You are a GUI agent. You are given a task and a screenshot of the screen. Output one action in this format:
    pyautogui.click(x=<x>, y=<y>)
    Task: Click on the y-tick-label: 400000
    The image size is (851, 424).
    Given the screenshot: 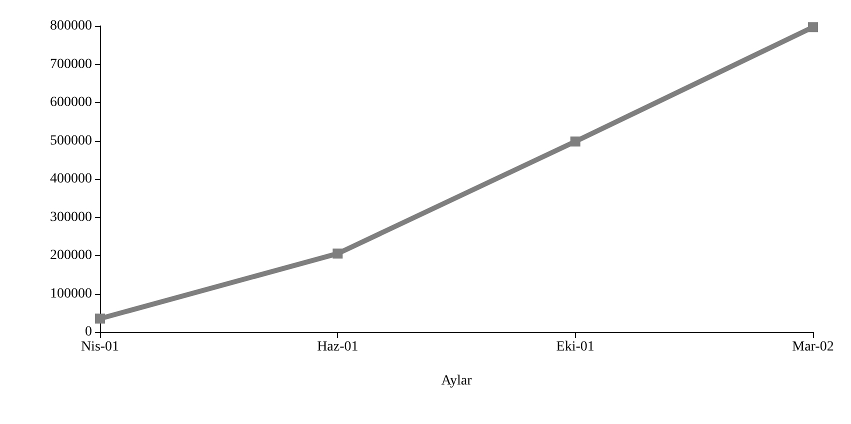 What is the action you would take?
    pyautogui.click(x=71, y=179)
    